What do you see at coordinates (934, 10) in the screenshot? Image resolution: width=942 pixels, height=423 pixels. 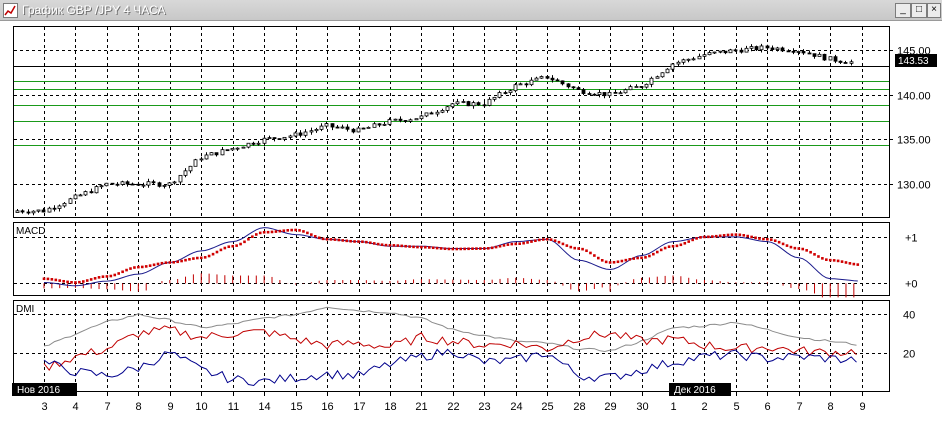 I see `close-button: ×` at bounding box center [934, 10].